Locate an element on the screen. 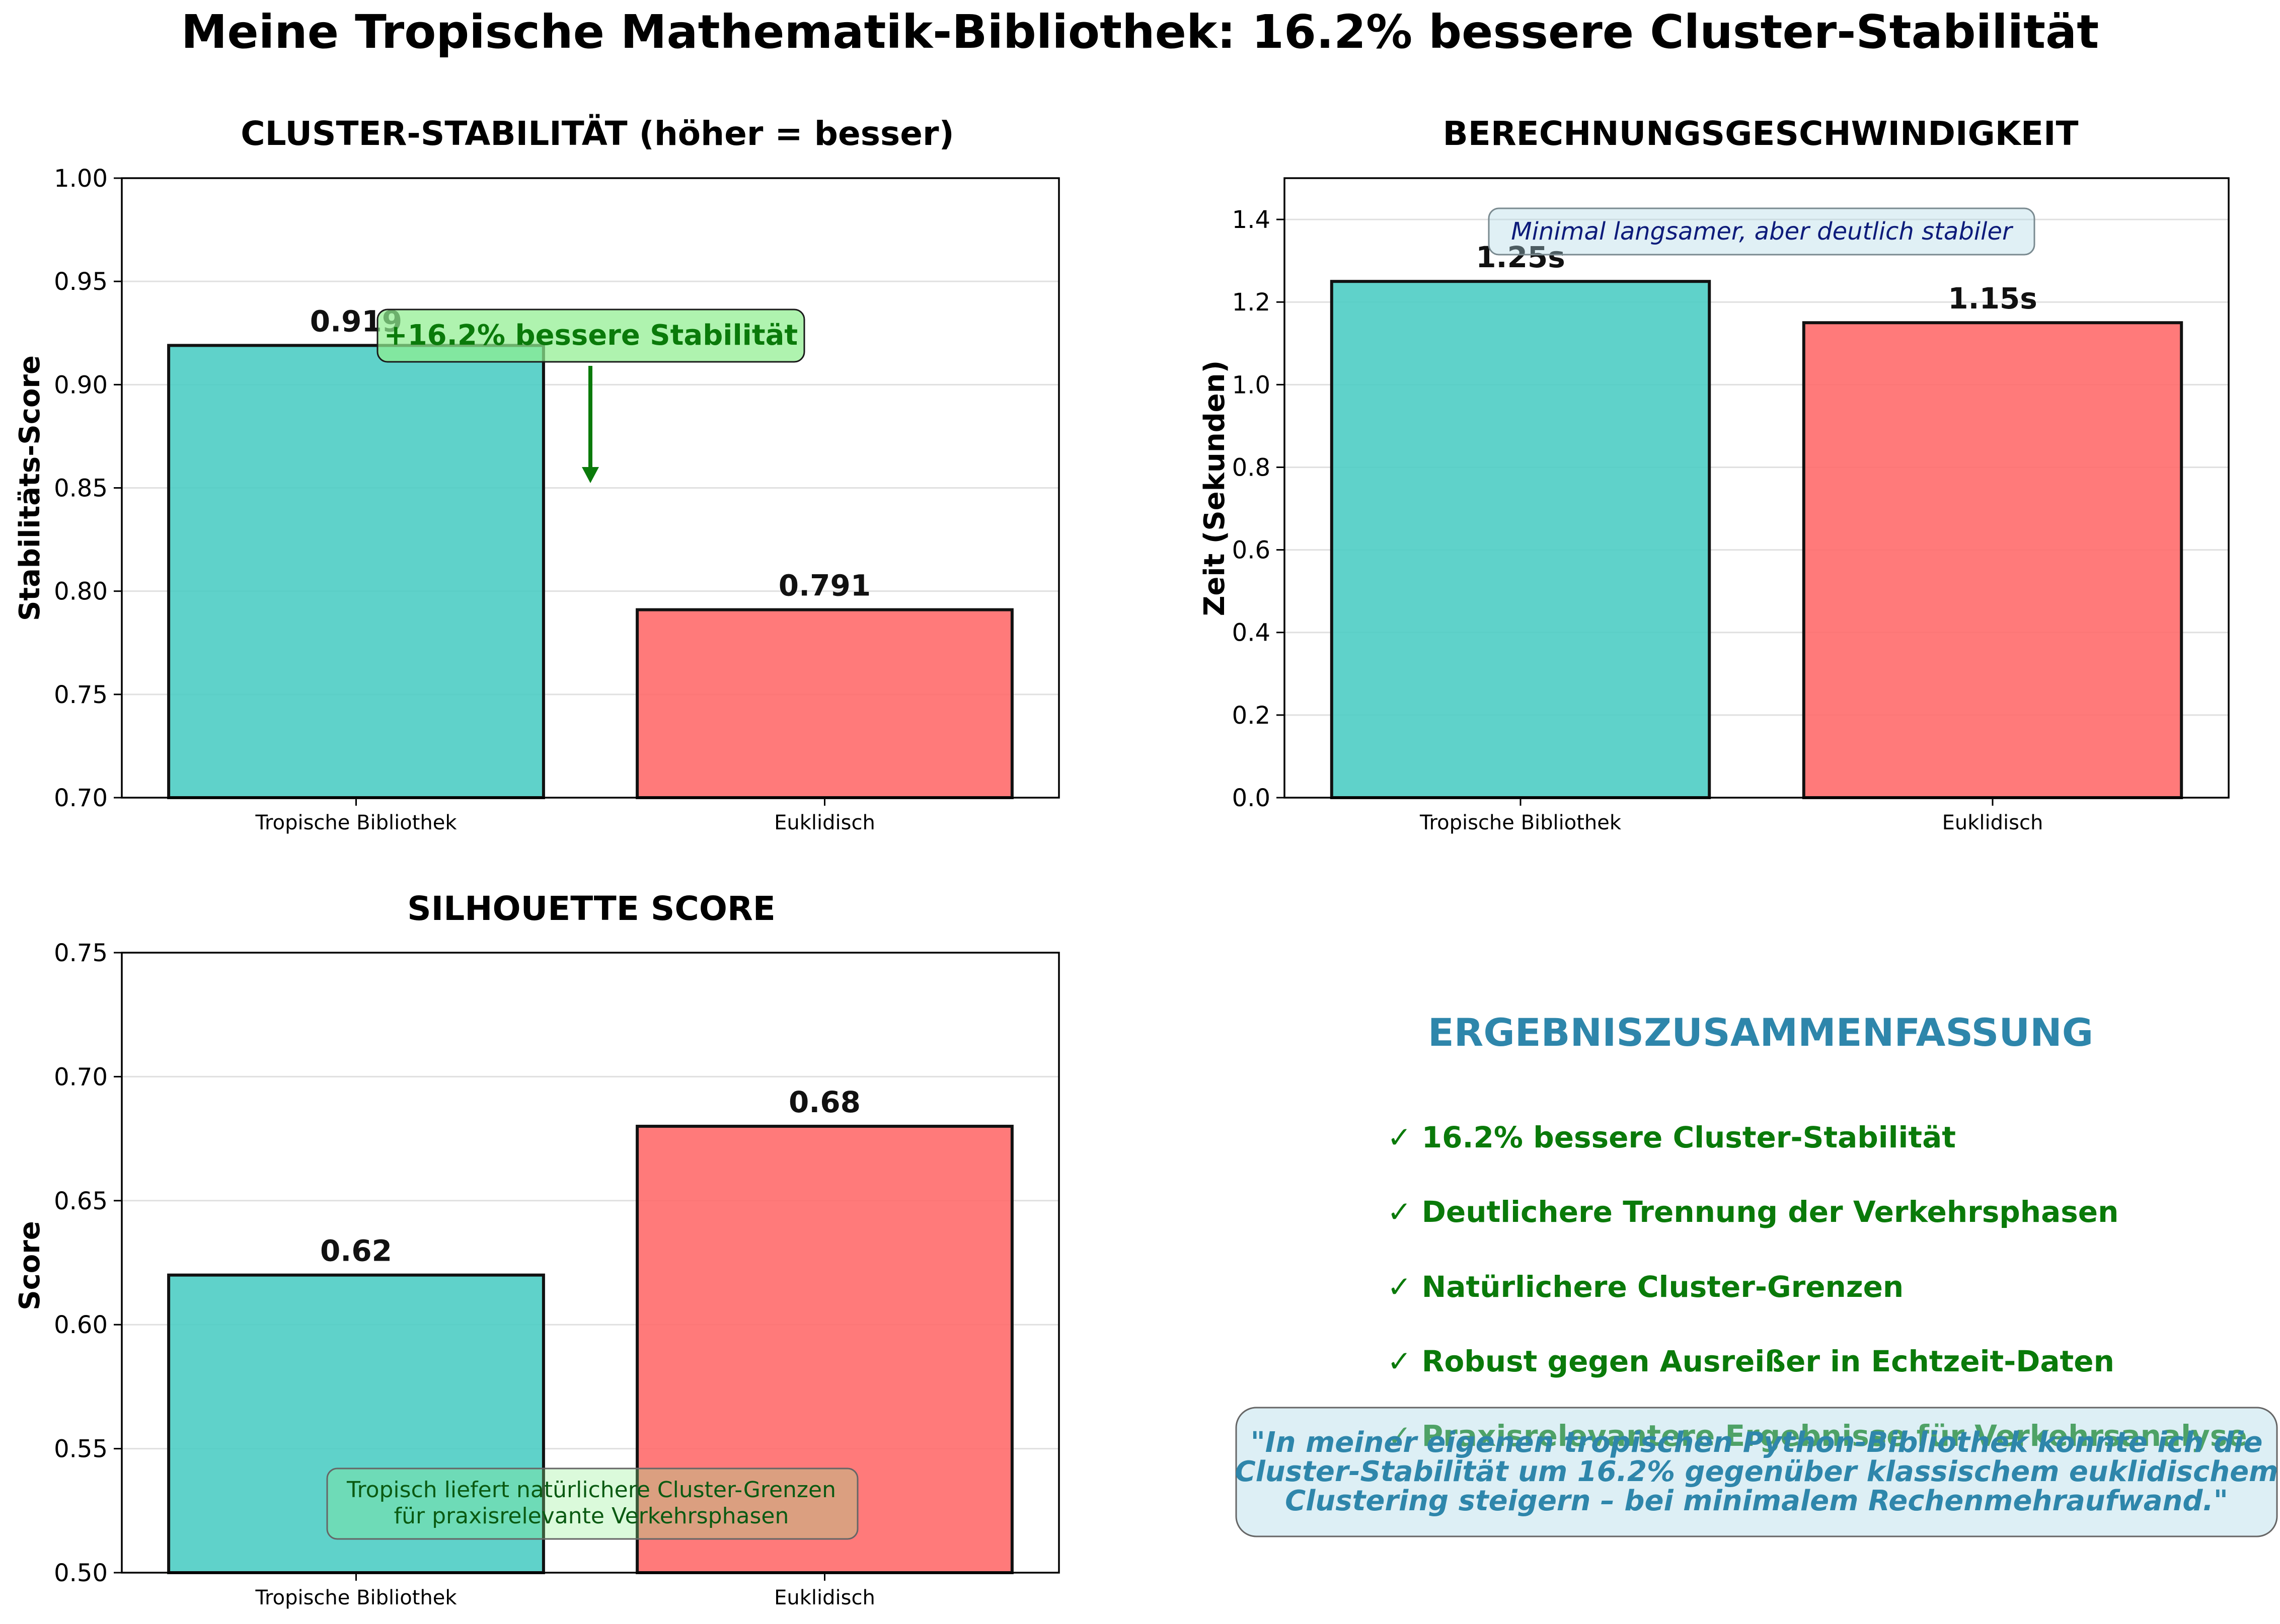  summary-item: ✓ 16.2% bessere Cluster-Stabilität is located at coordinates (1671, 1137).